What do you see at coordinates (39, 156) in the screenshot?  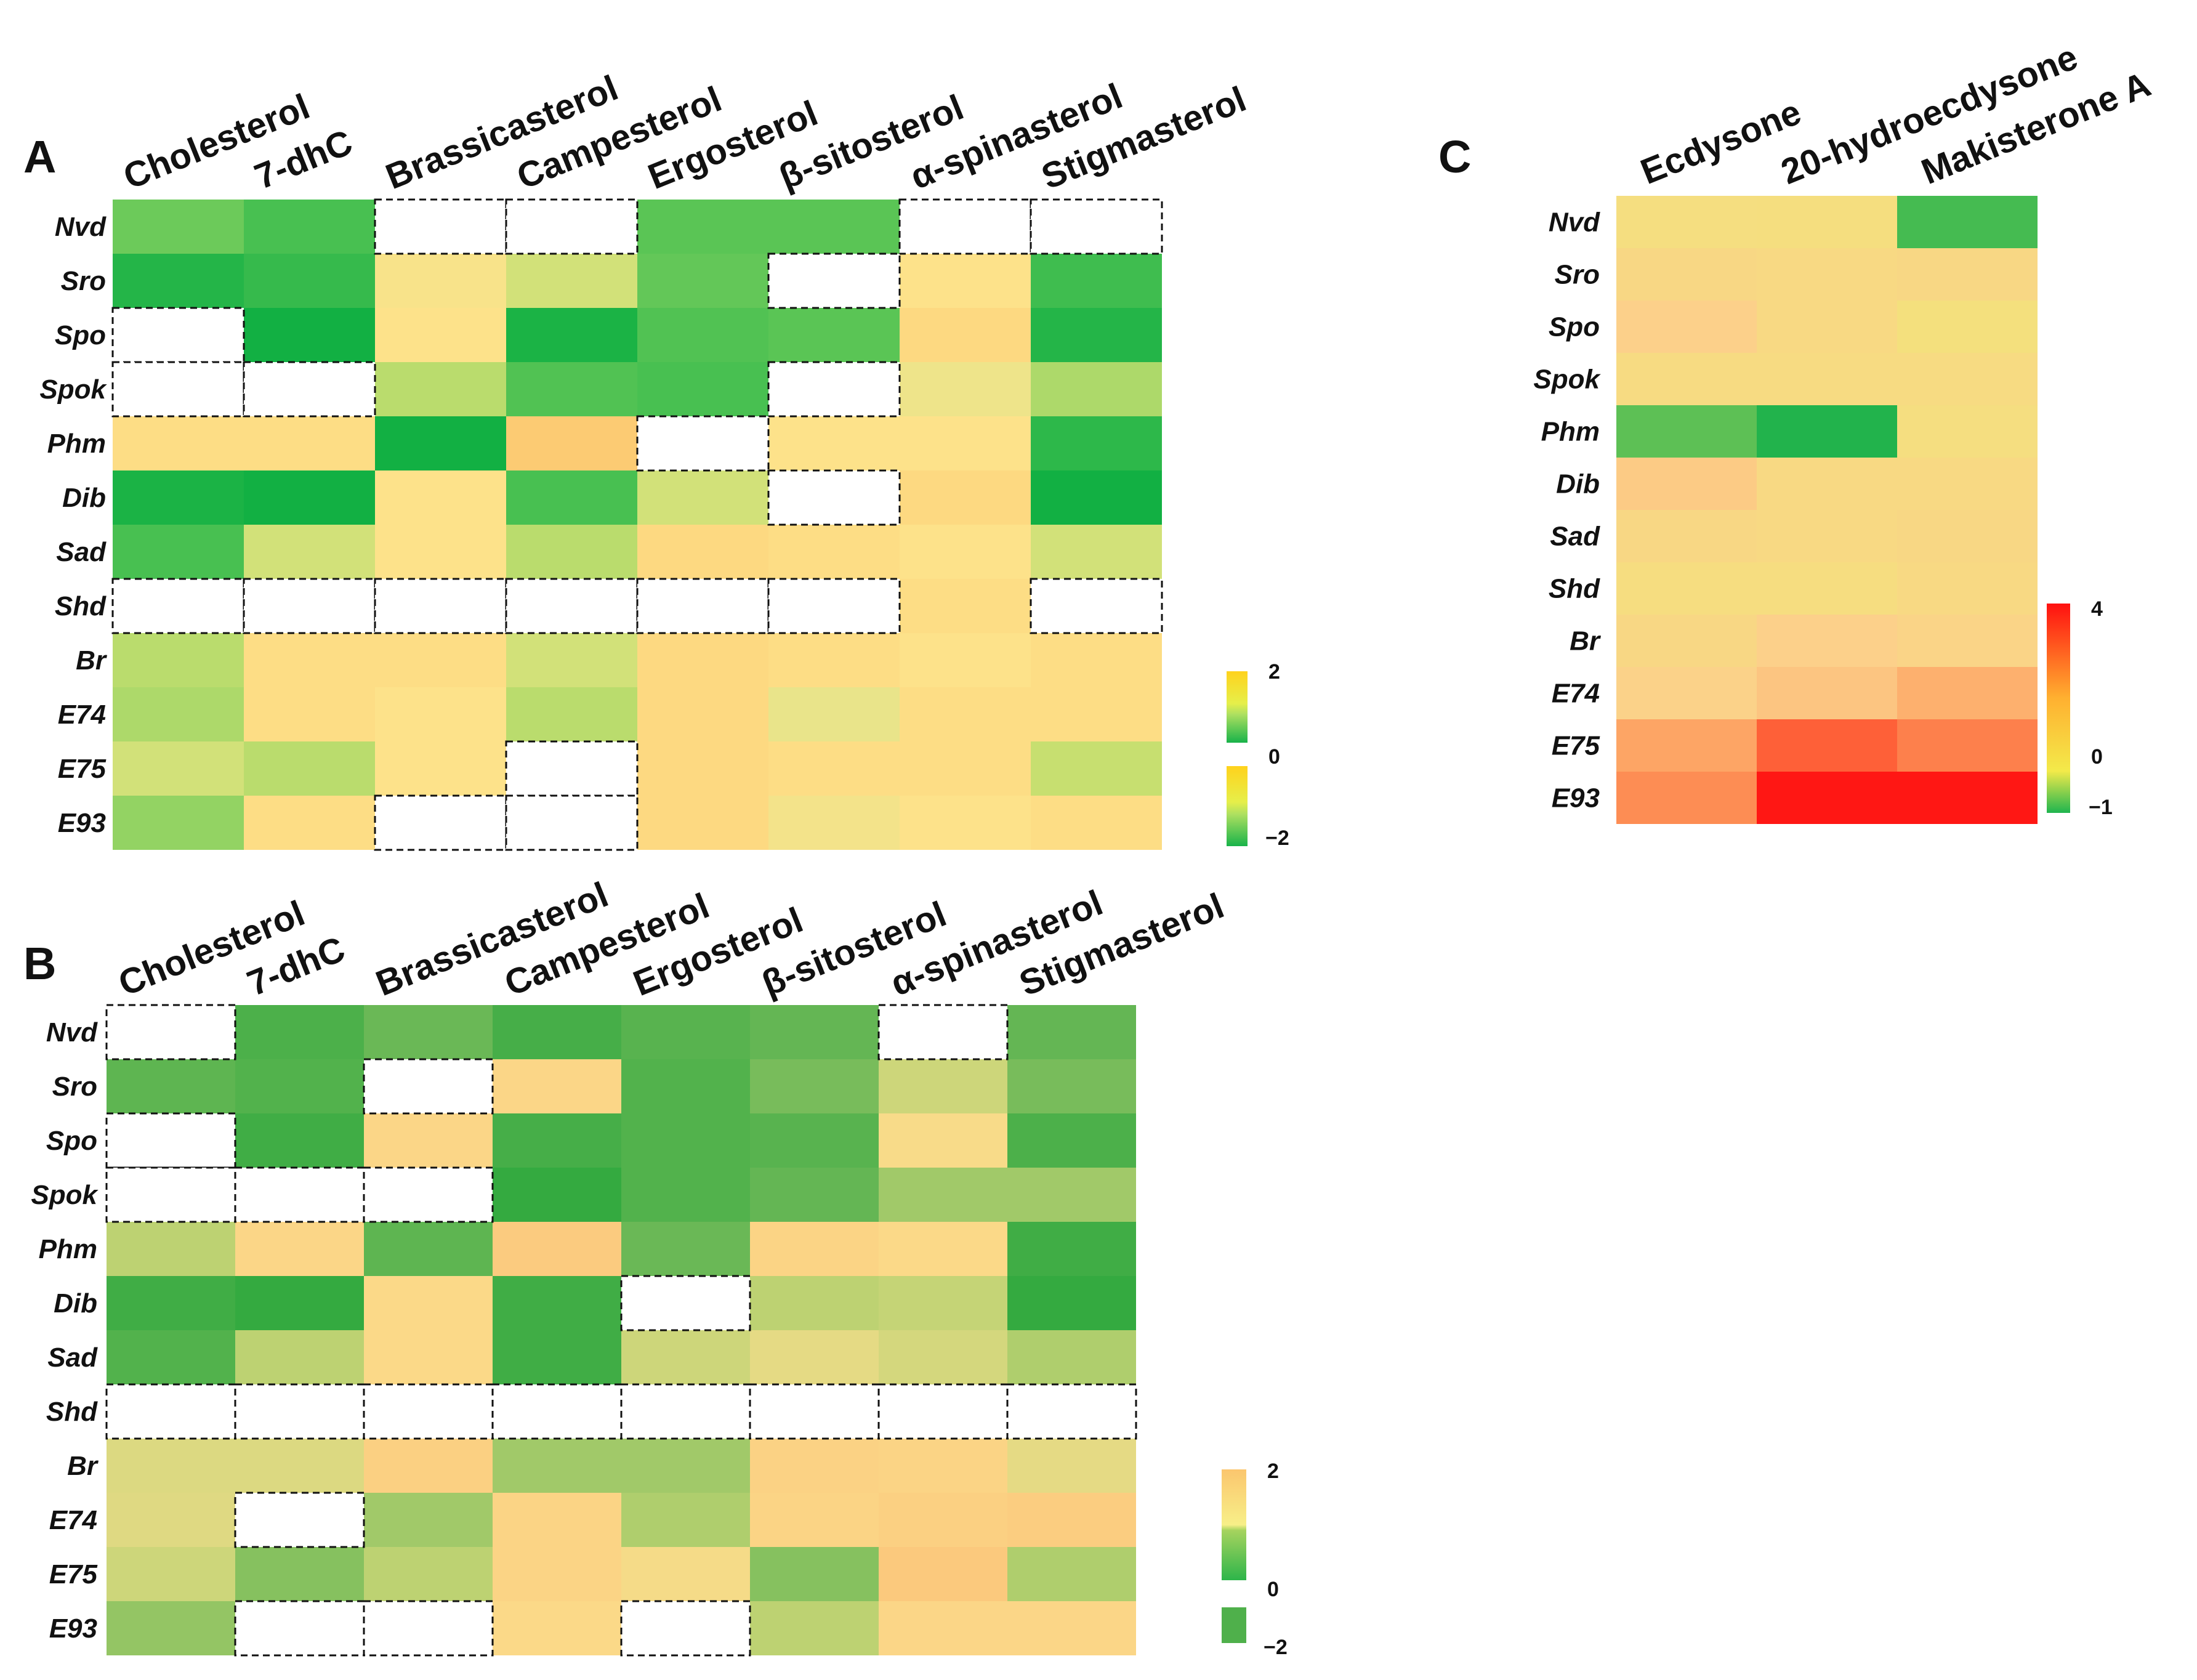 I see `panel-letter-a: A` at bounding box center [39, 156].